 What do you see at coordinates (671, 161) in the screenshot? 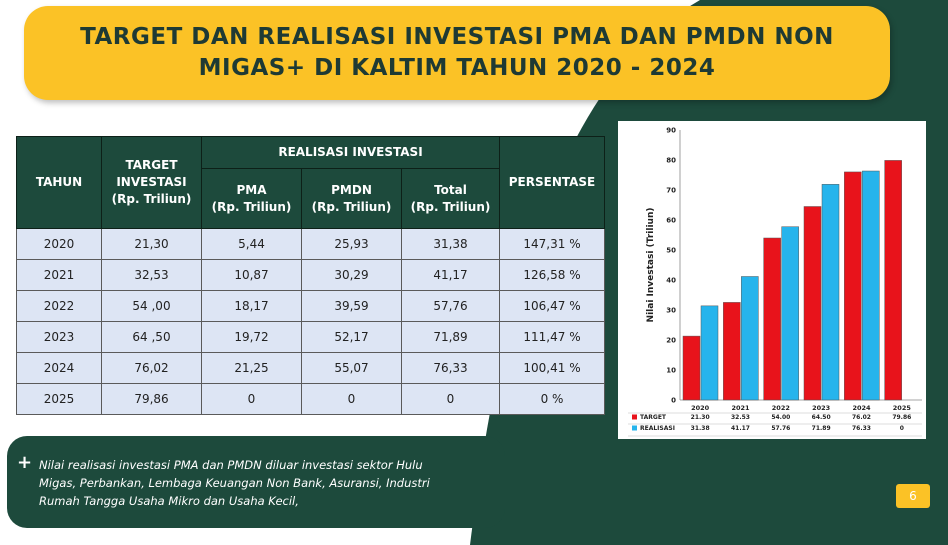
I see `y-tick-label: 80` at bounding box center [671, 161].